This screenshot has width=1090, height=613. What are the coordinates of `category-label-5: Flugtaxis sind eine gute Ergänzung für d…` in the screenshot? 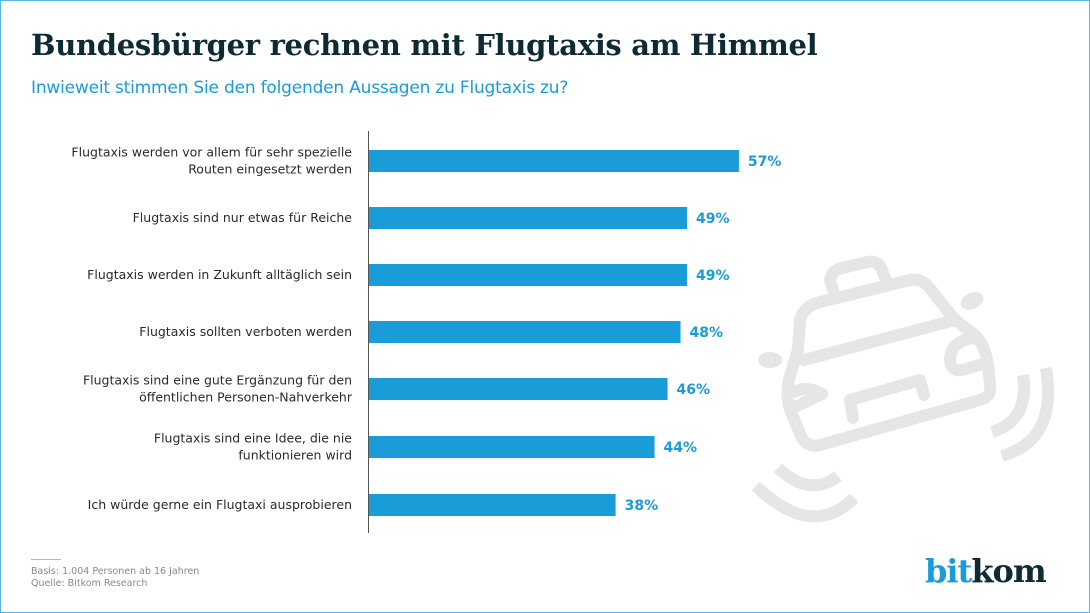 It's located at (218, 389).